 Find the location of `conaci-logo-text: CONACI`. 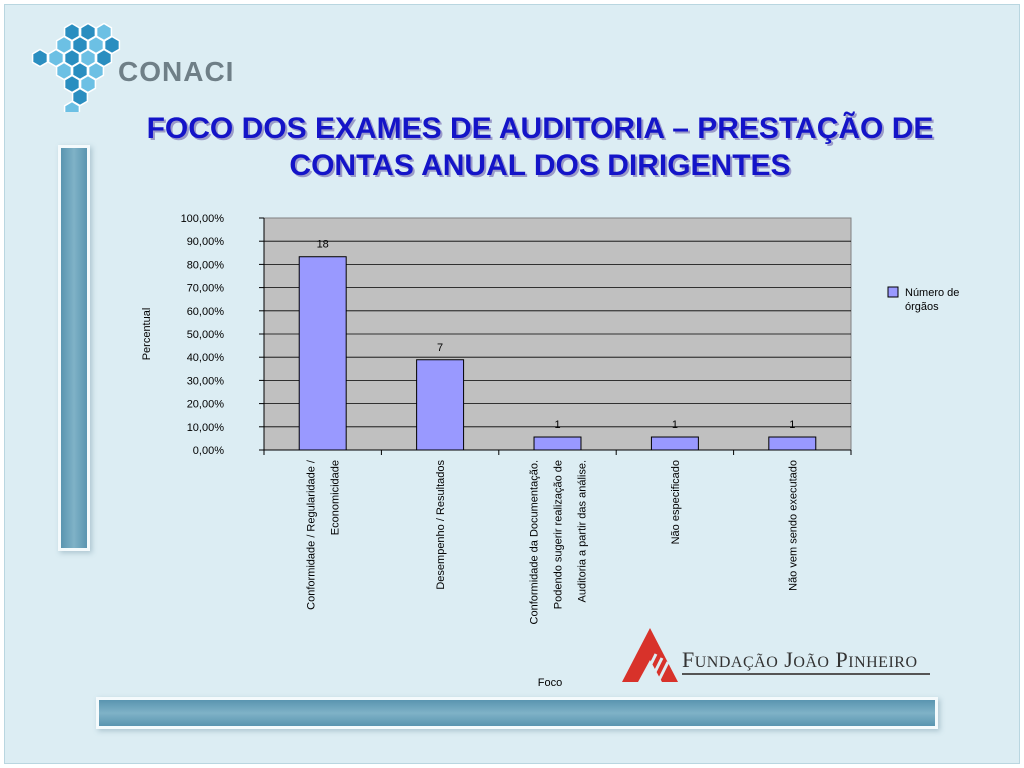

conaci-logo-text: CONACI is located at coordinates (176, 71).